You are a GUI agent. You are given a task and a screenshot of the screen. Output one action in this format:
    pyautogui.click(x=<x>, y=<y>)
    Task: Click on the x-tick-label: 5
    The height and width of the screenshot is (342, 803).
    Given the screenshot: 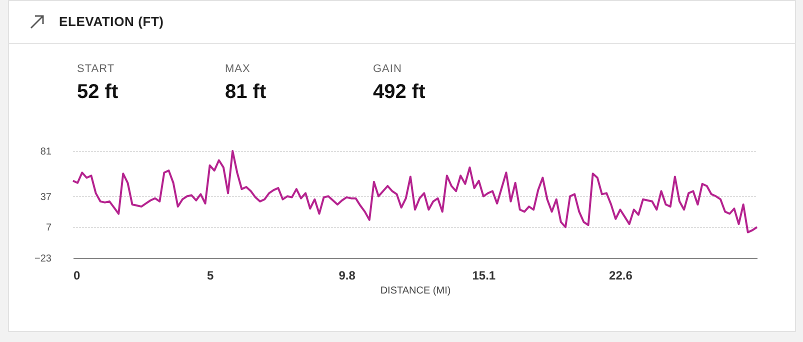 What is the action you would take?
    pyautogui.click(x=210, y=275)
    